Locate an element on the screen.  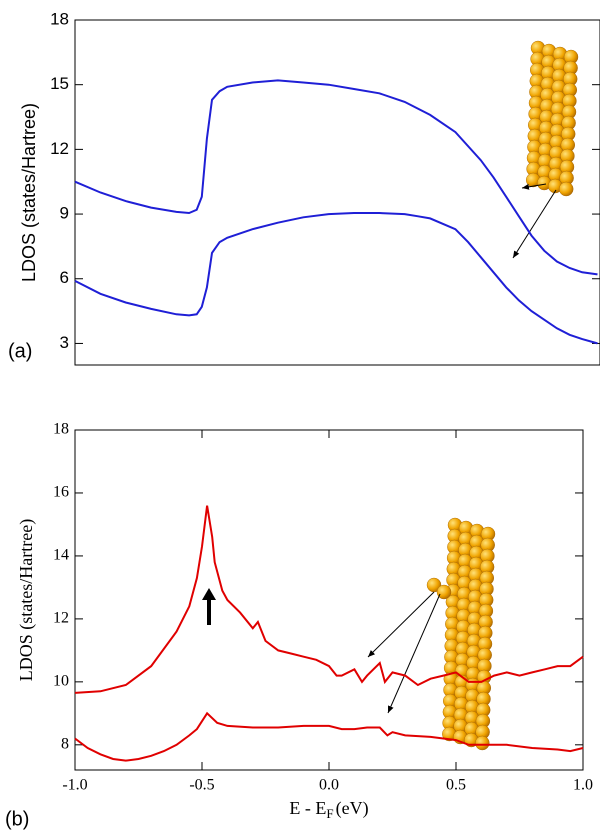
panel-label: (a) is located at coordinates (20, 351).